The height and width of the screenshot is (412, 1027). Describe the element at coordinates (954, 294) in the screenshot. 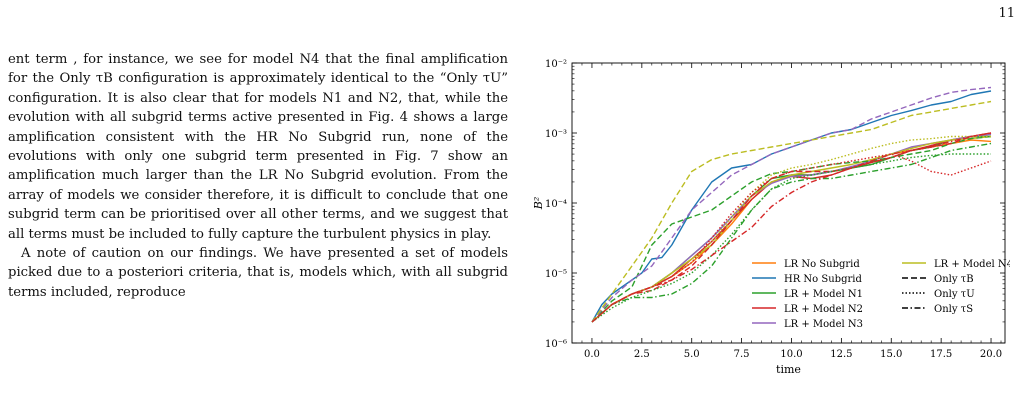

I see `legend-label: Only τU` at that location.